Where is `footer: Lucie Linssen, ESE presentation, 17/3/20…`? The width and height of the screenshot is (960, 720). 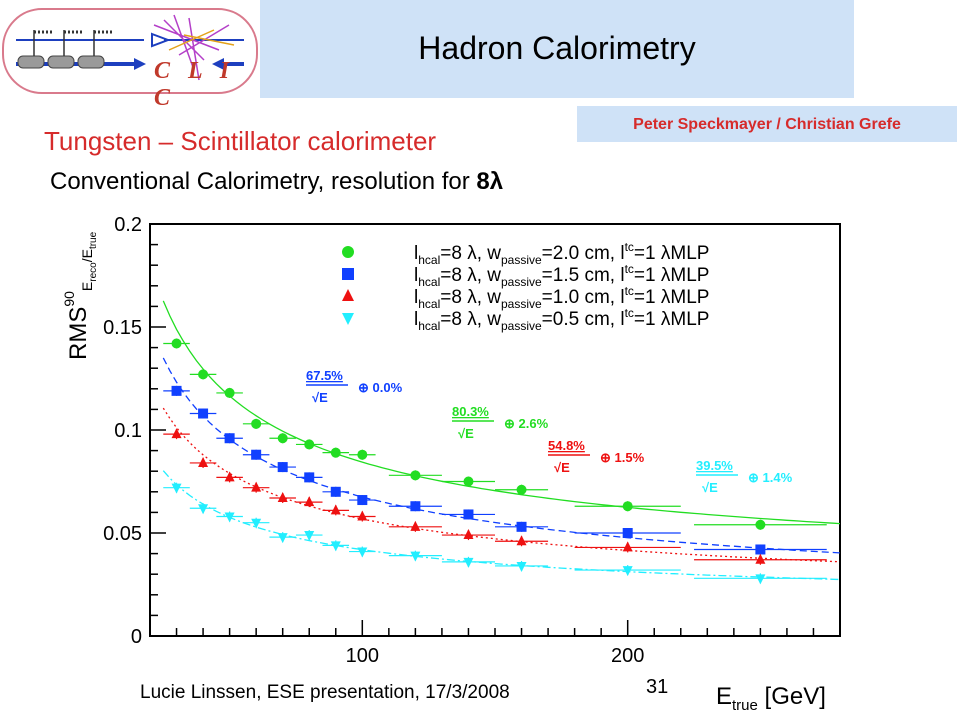
footer: Lucie Linssen, ESE presentation, 17/3/20… is located at coordinates (325, 692).